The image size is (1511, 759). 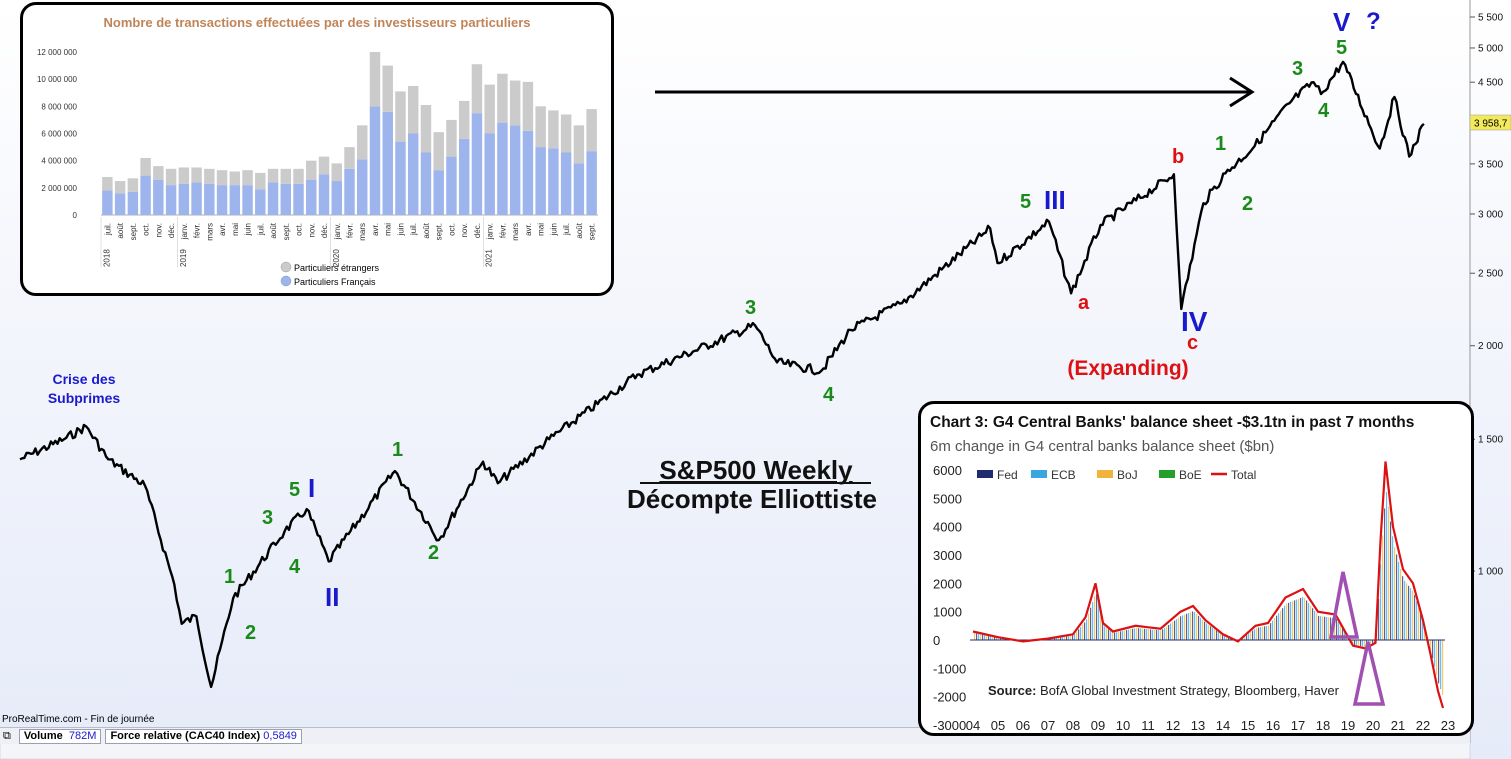 What do you see at coordinates (1192, 343) in the screenshot?
I see `wave-label: c` at bounding box center [1192, 343].